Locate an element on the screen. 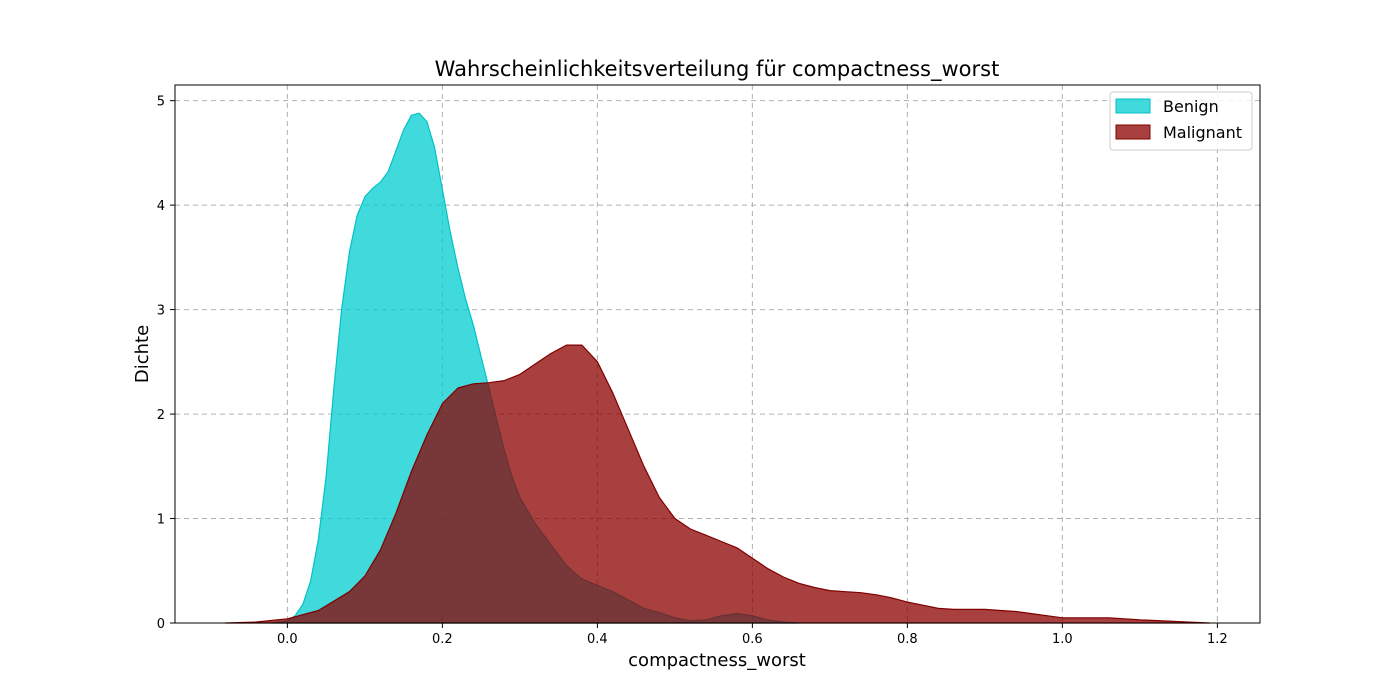 This screenshot has width=1400, height=700. y-tick-label-3: 3 is located at coordinates (161, 311).